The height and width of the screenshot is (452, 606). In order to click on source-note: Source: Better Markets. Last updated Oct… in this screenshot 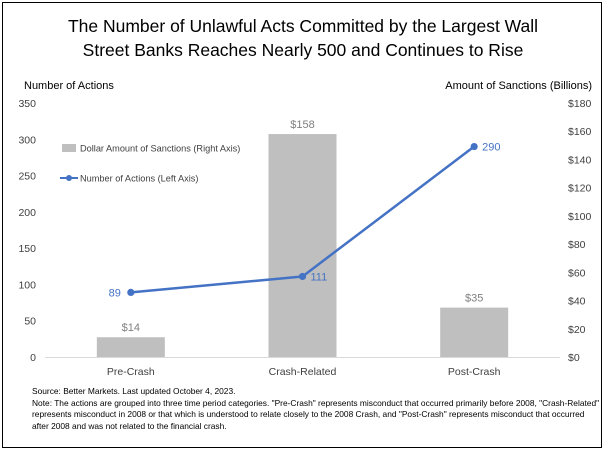, I will do `click(134, 391)`.